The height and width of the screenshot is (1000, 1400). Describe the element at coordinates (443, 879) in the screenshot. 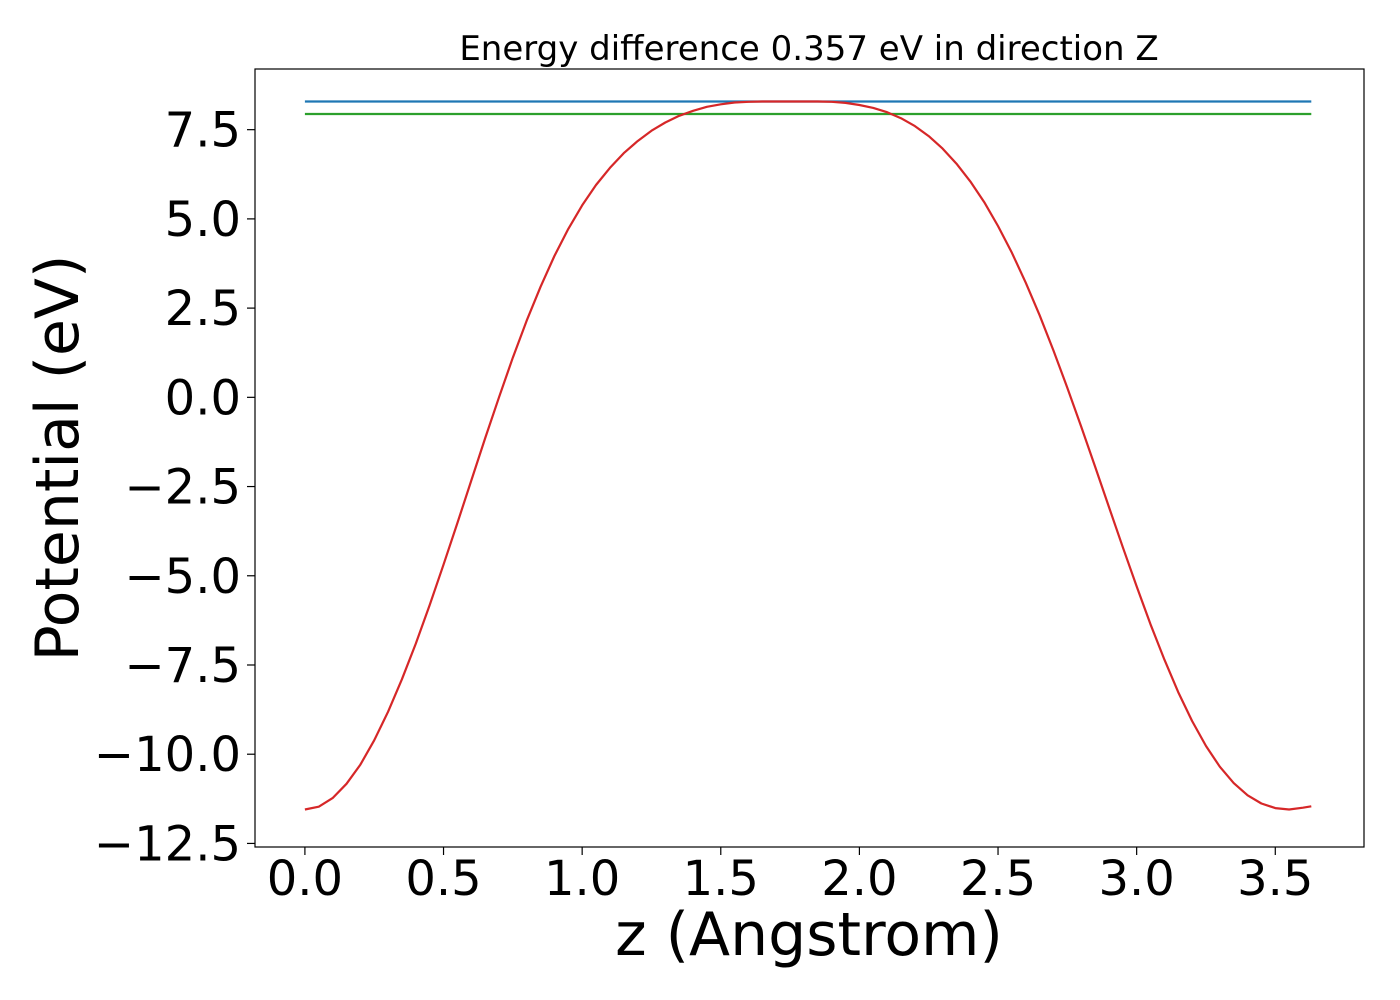

I see `x-tick-label: 0.5` at that location.